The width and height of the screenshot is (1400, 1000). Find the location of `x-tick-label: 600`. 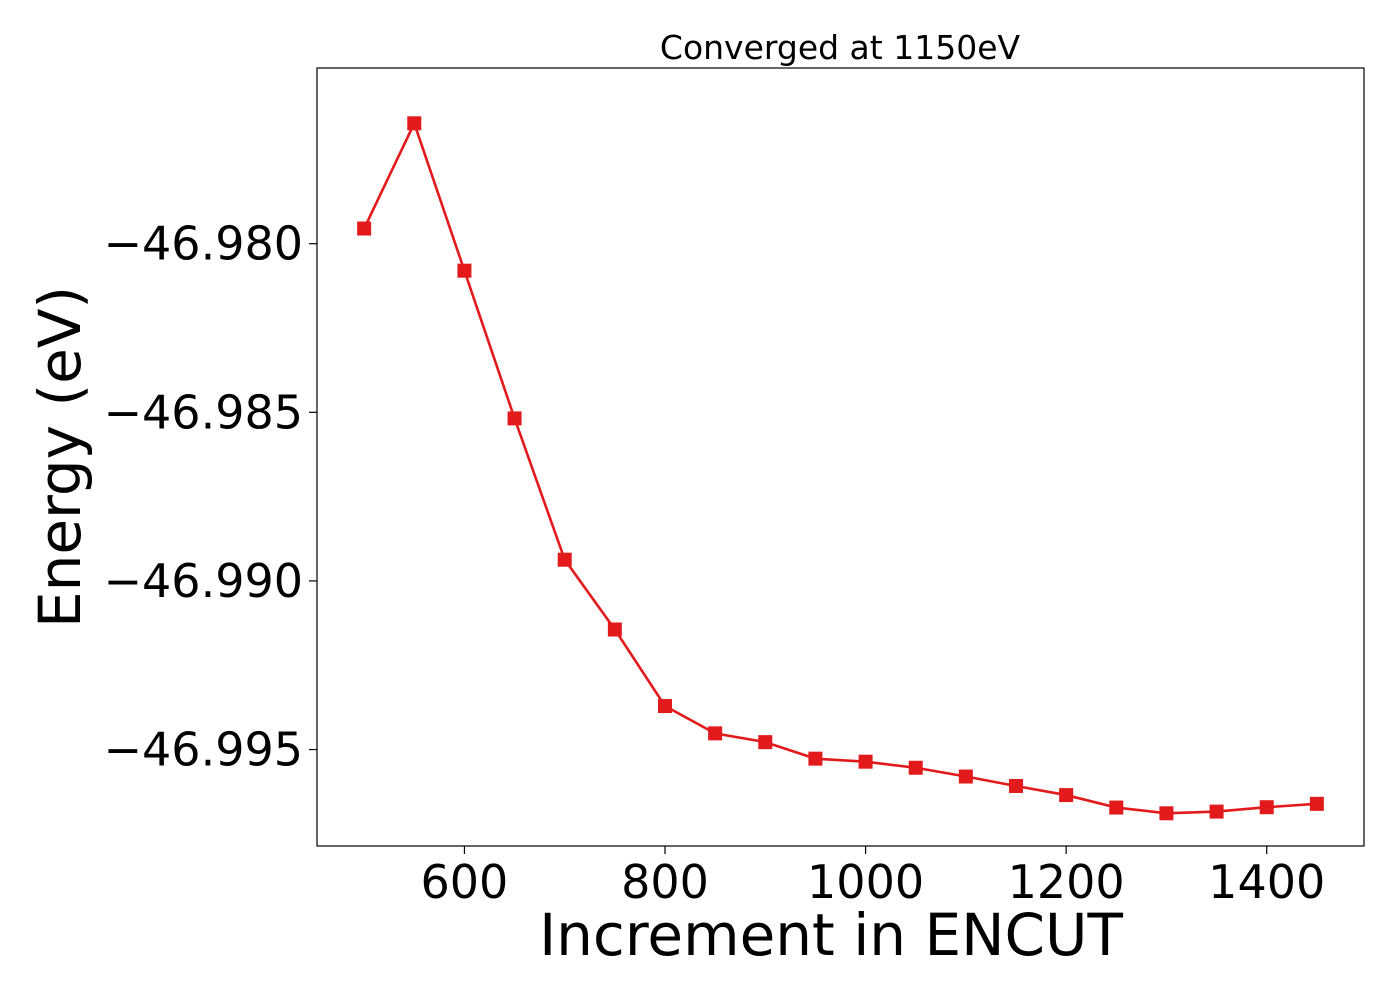

x-tick-label: 600 is located at coordinates (465, 882).